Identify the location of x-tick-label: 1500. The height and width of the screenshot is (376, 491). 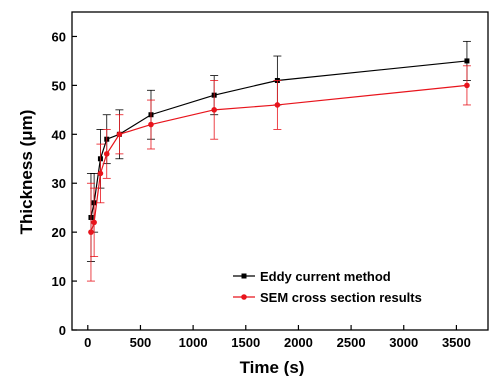
(245, 342).